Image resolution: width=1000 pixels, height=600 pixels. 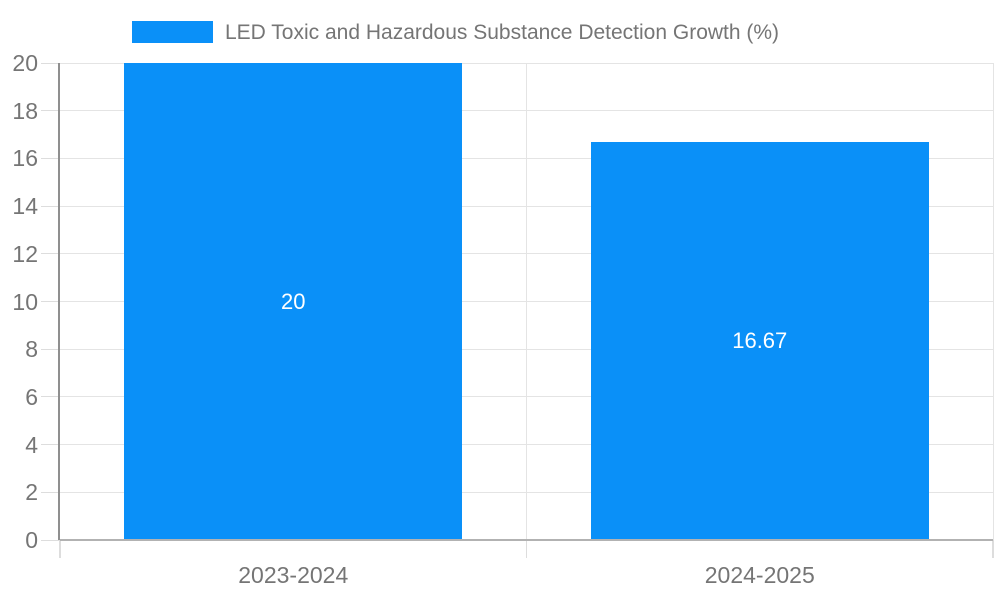 I want to click on y-axis-label: 4, so click(x=31, y=444).